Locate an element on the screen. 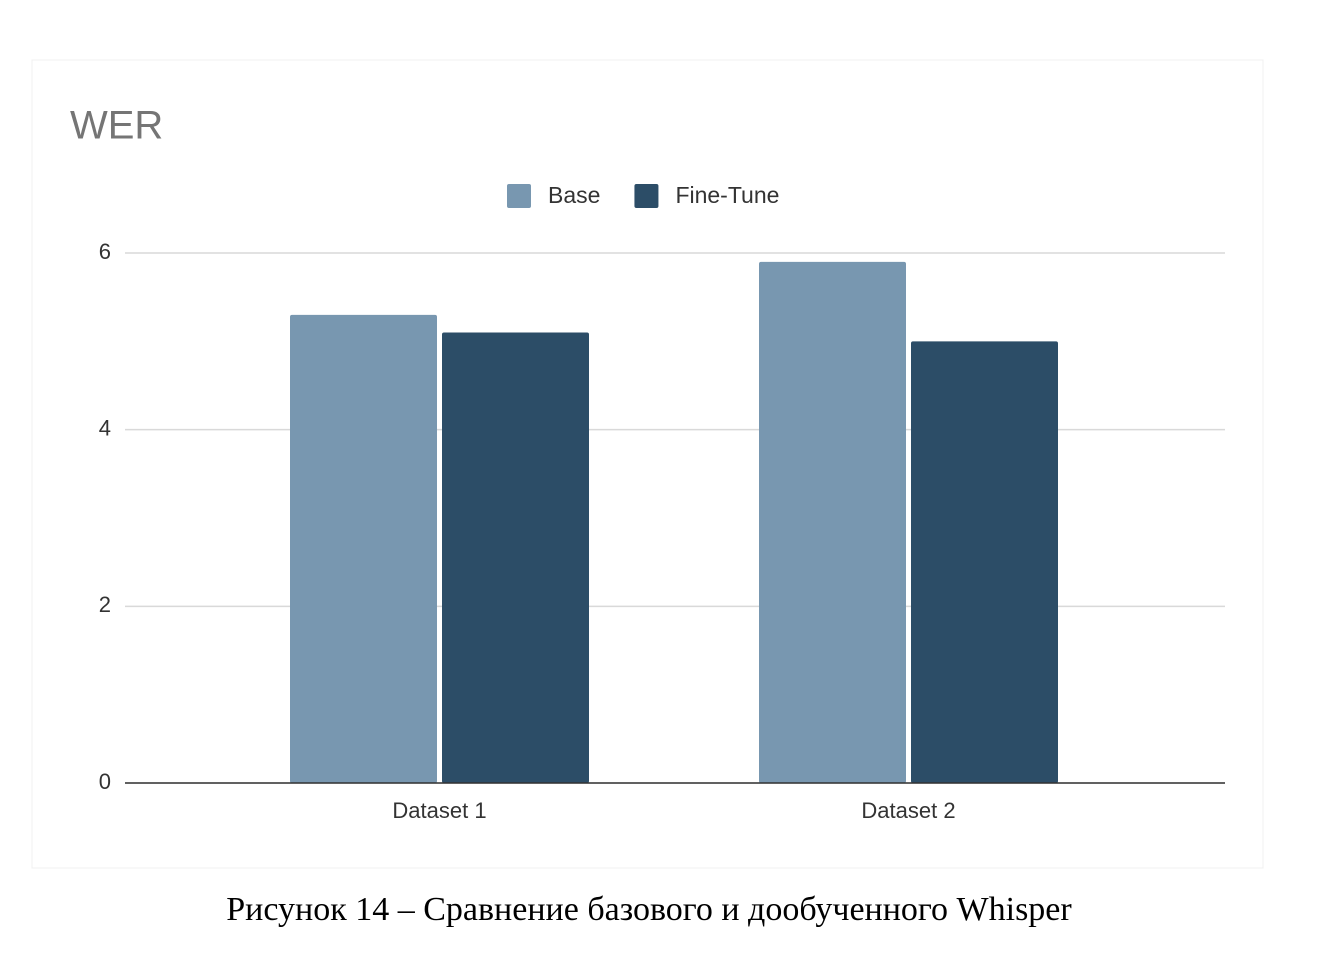 The height and width of the screenshot is (965, 1338). x-tick-label: Dataset 1 is located at coordinates (439, 810).